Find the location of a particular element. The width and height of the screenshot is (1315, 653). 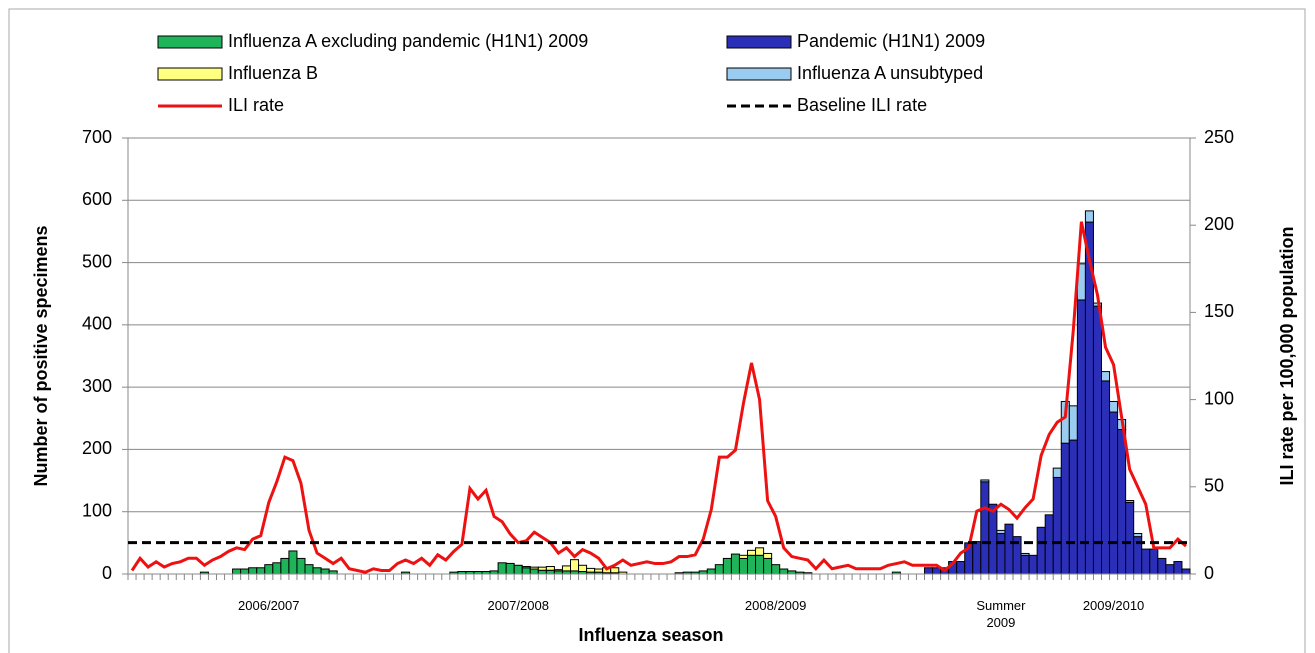

y2-tick-label: 250 is located at coordinates (1219, 137).